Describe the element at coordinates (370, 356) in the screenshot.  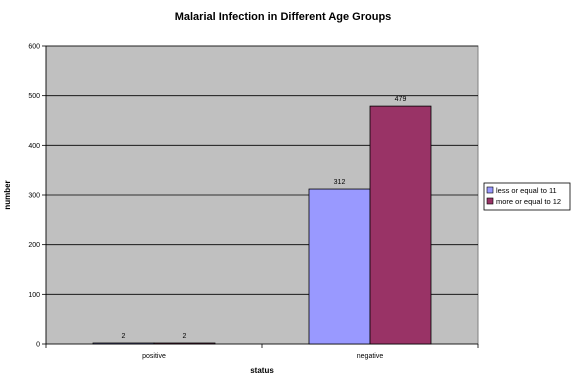
I see `x-tick-label: negative` at that location.